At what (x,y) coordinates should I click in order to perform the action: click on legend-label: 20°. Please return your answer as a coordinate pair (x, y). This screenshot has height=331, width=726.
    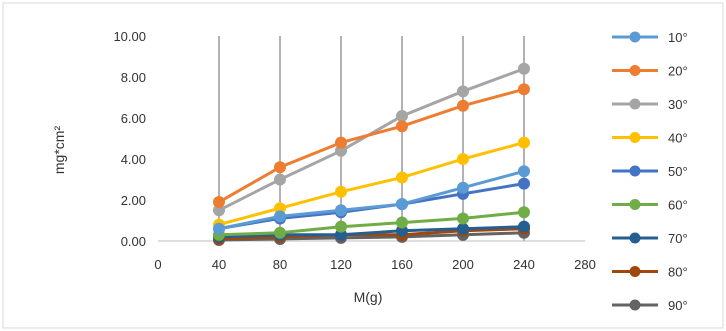
    Looking at the image, I should click on (678, 71).